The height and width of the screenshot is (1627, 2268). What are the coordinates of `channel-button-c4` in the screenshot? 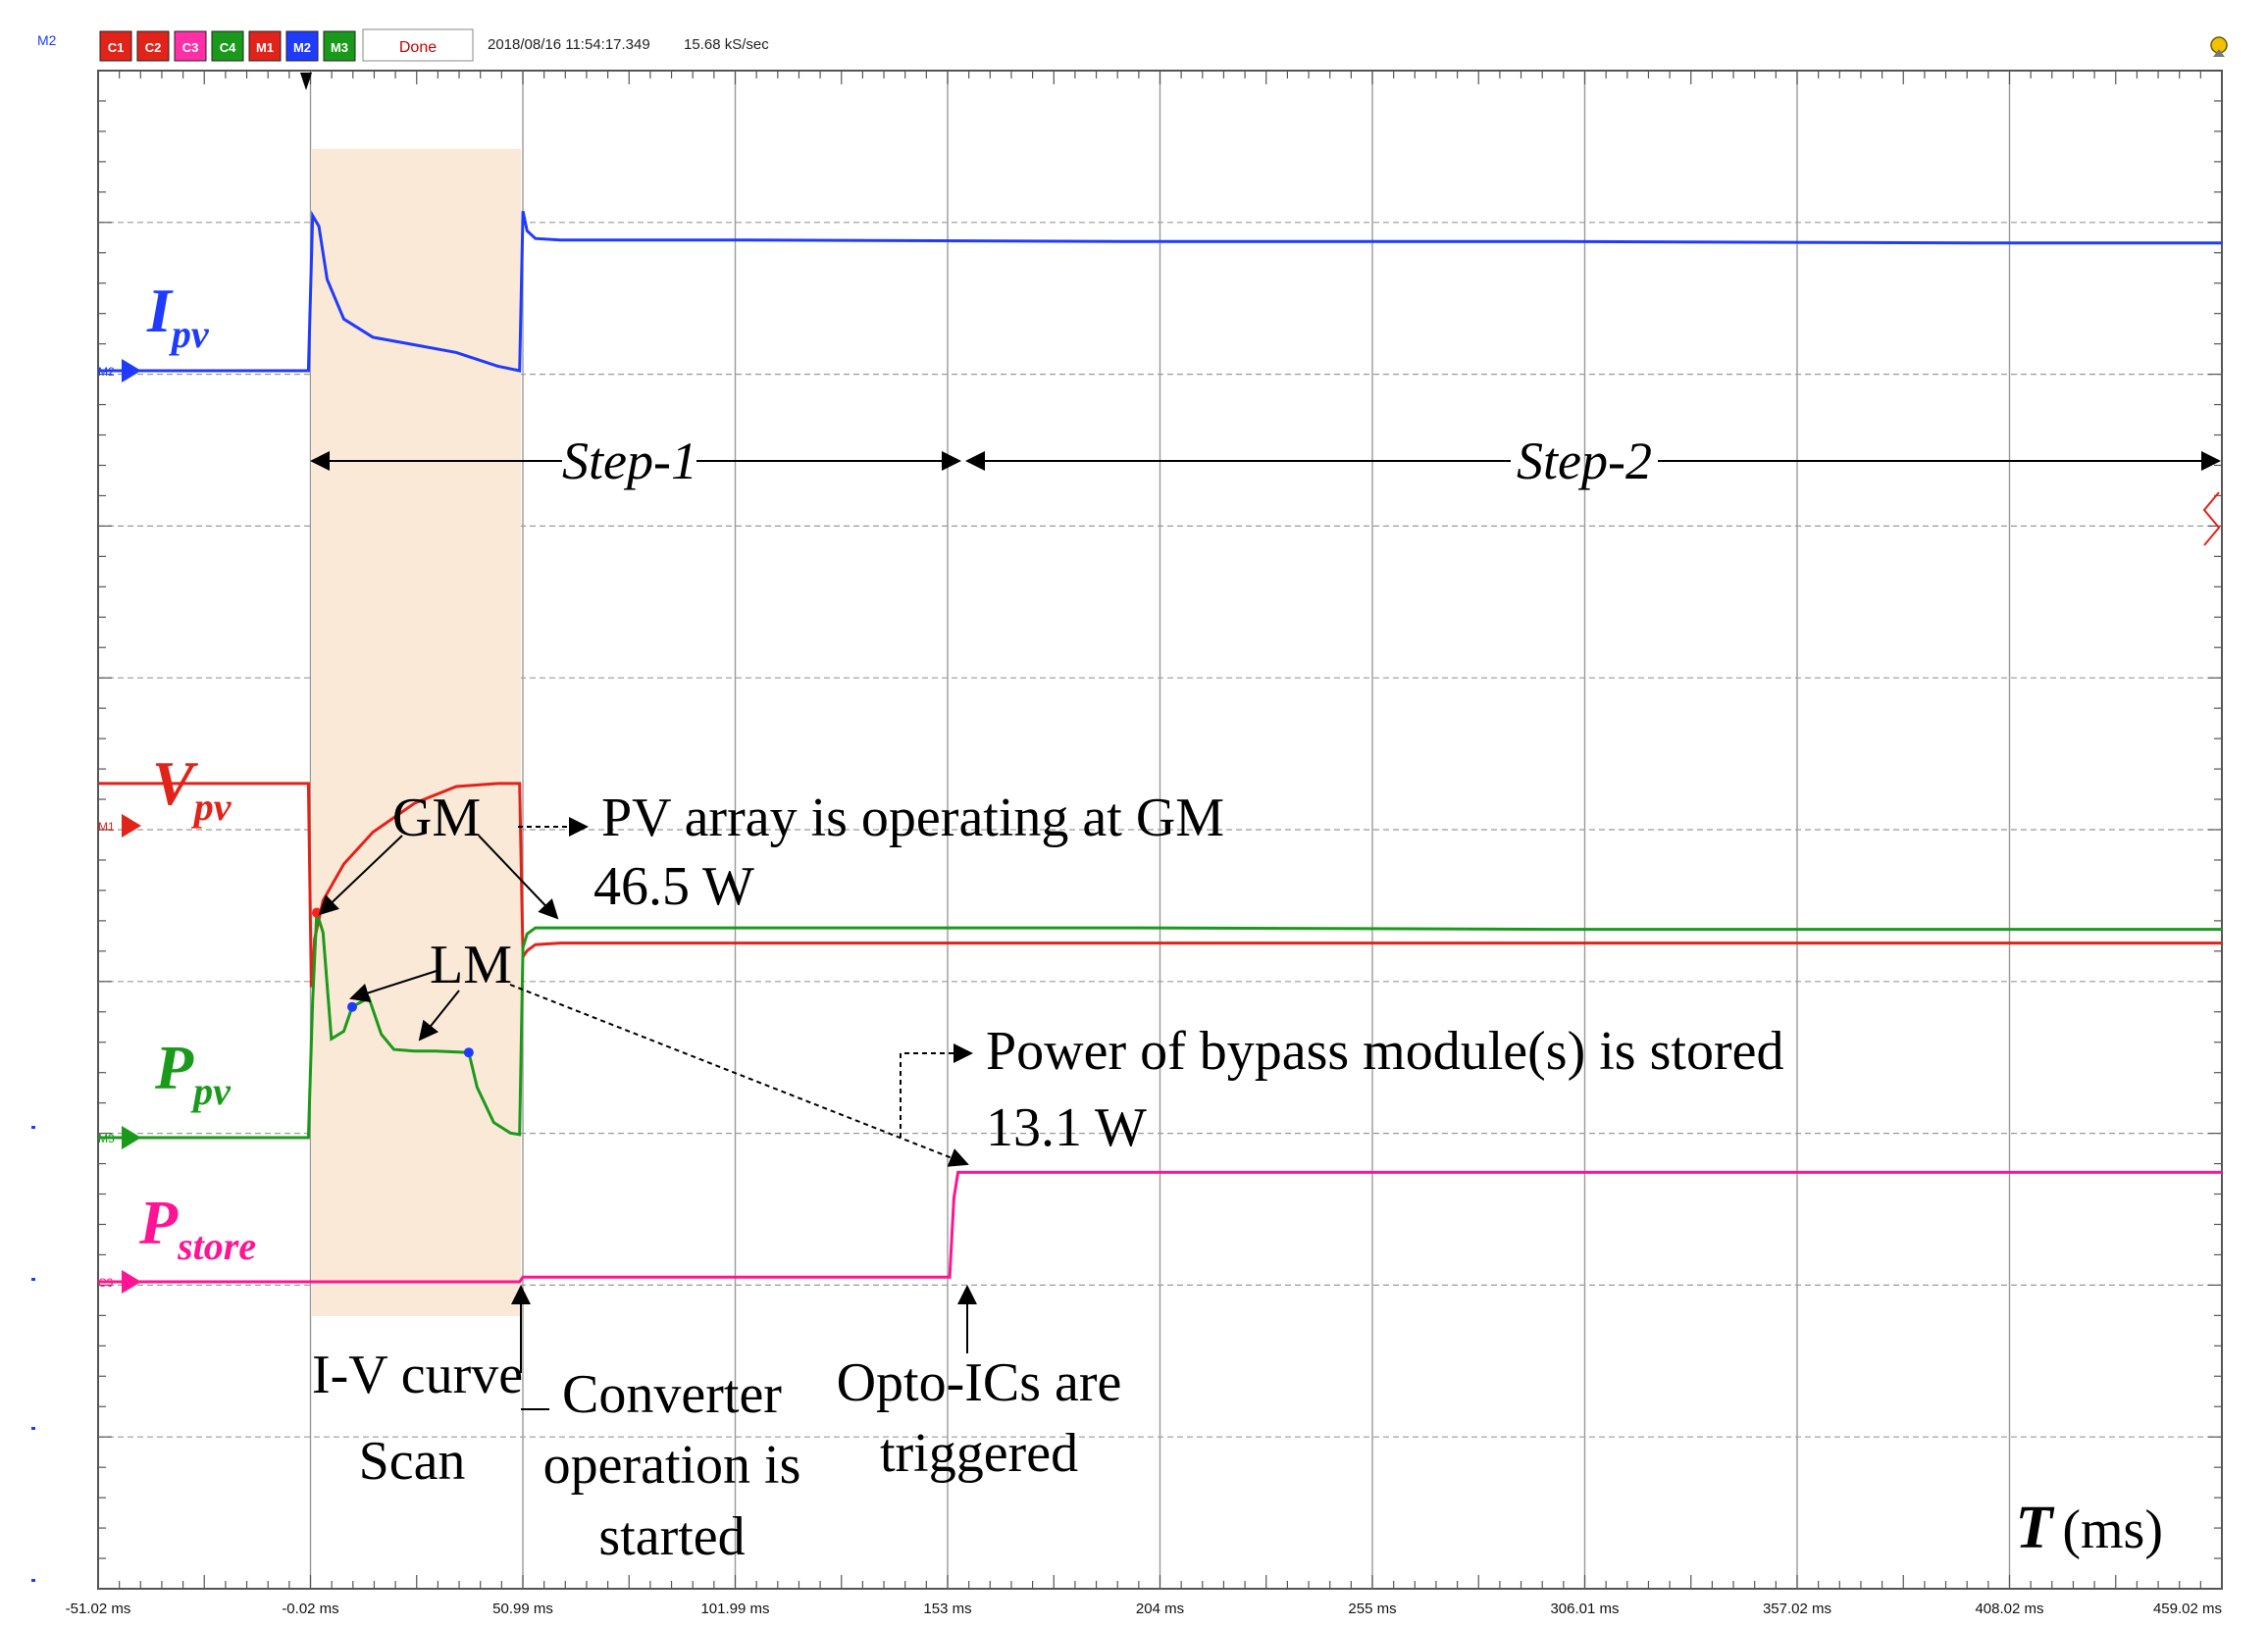 It's located at (228, 46).